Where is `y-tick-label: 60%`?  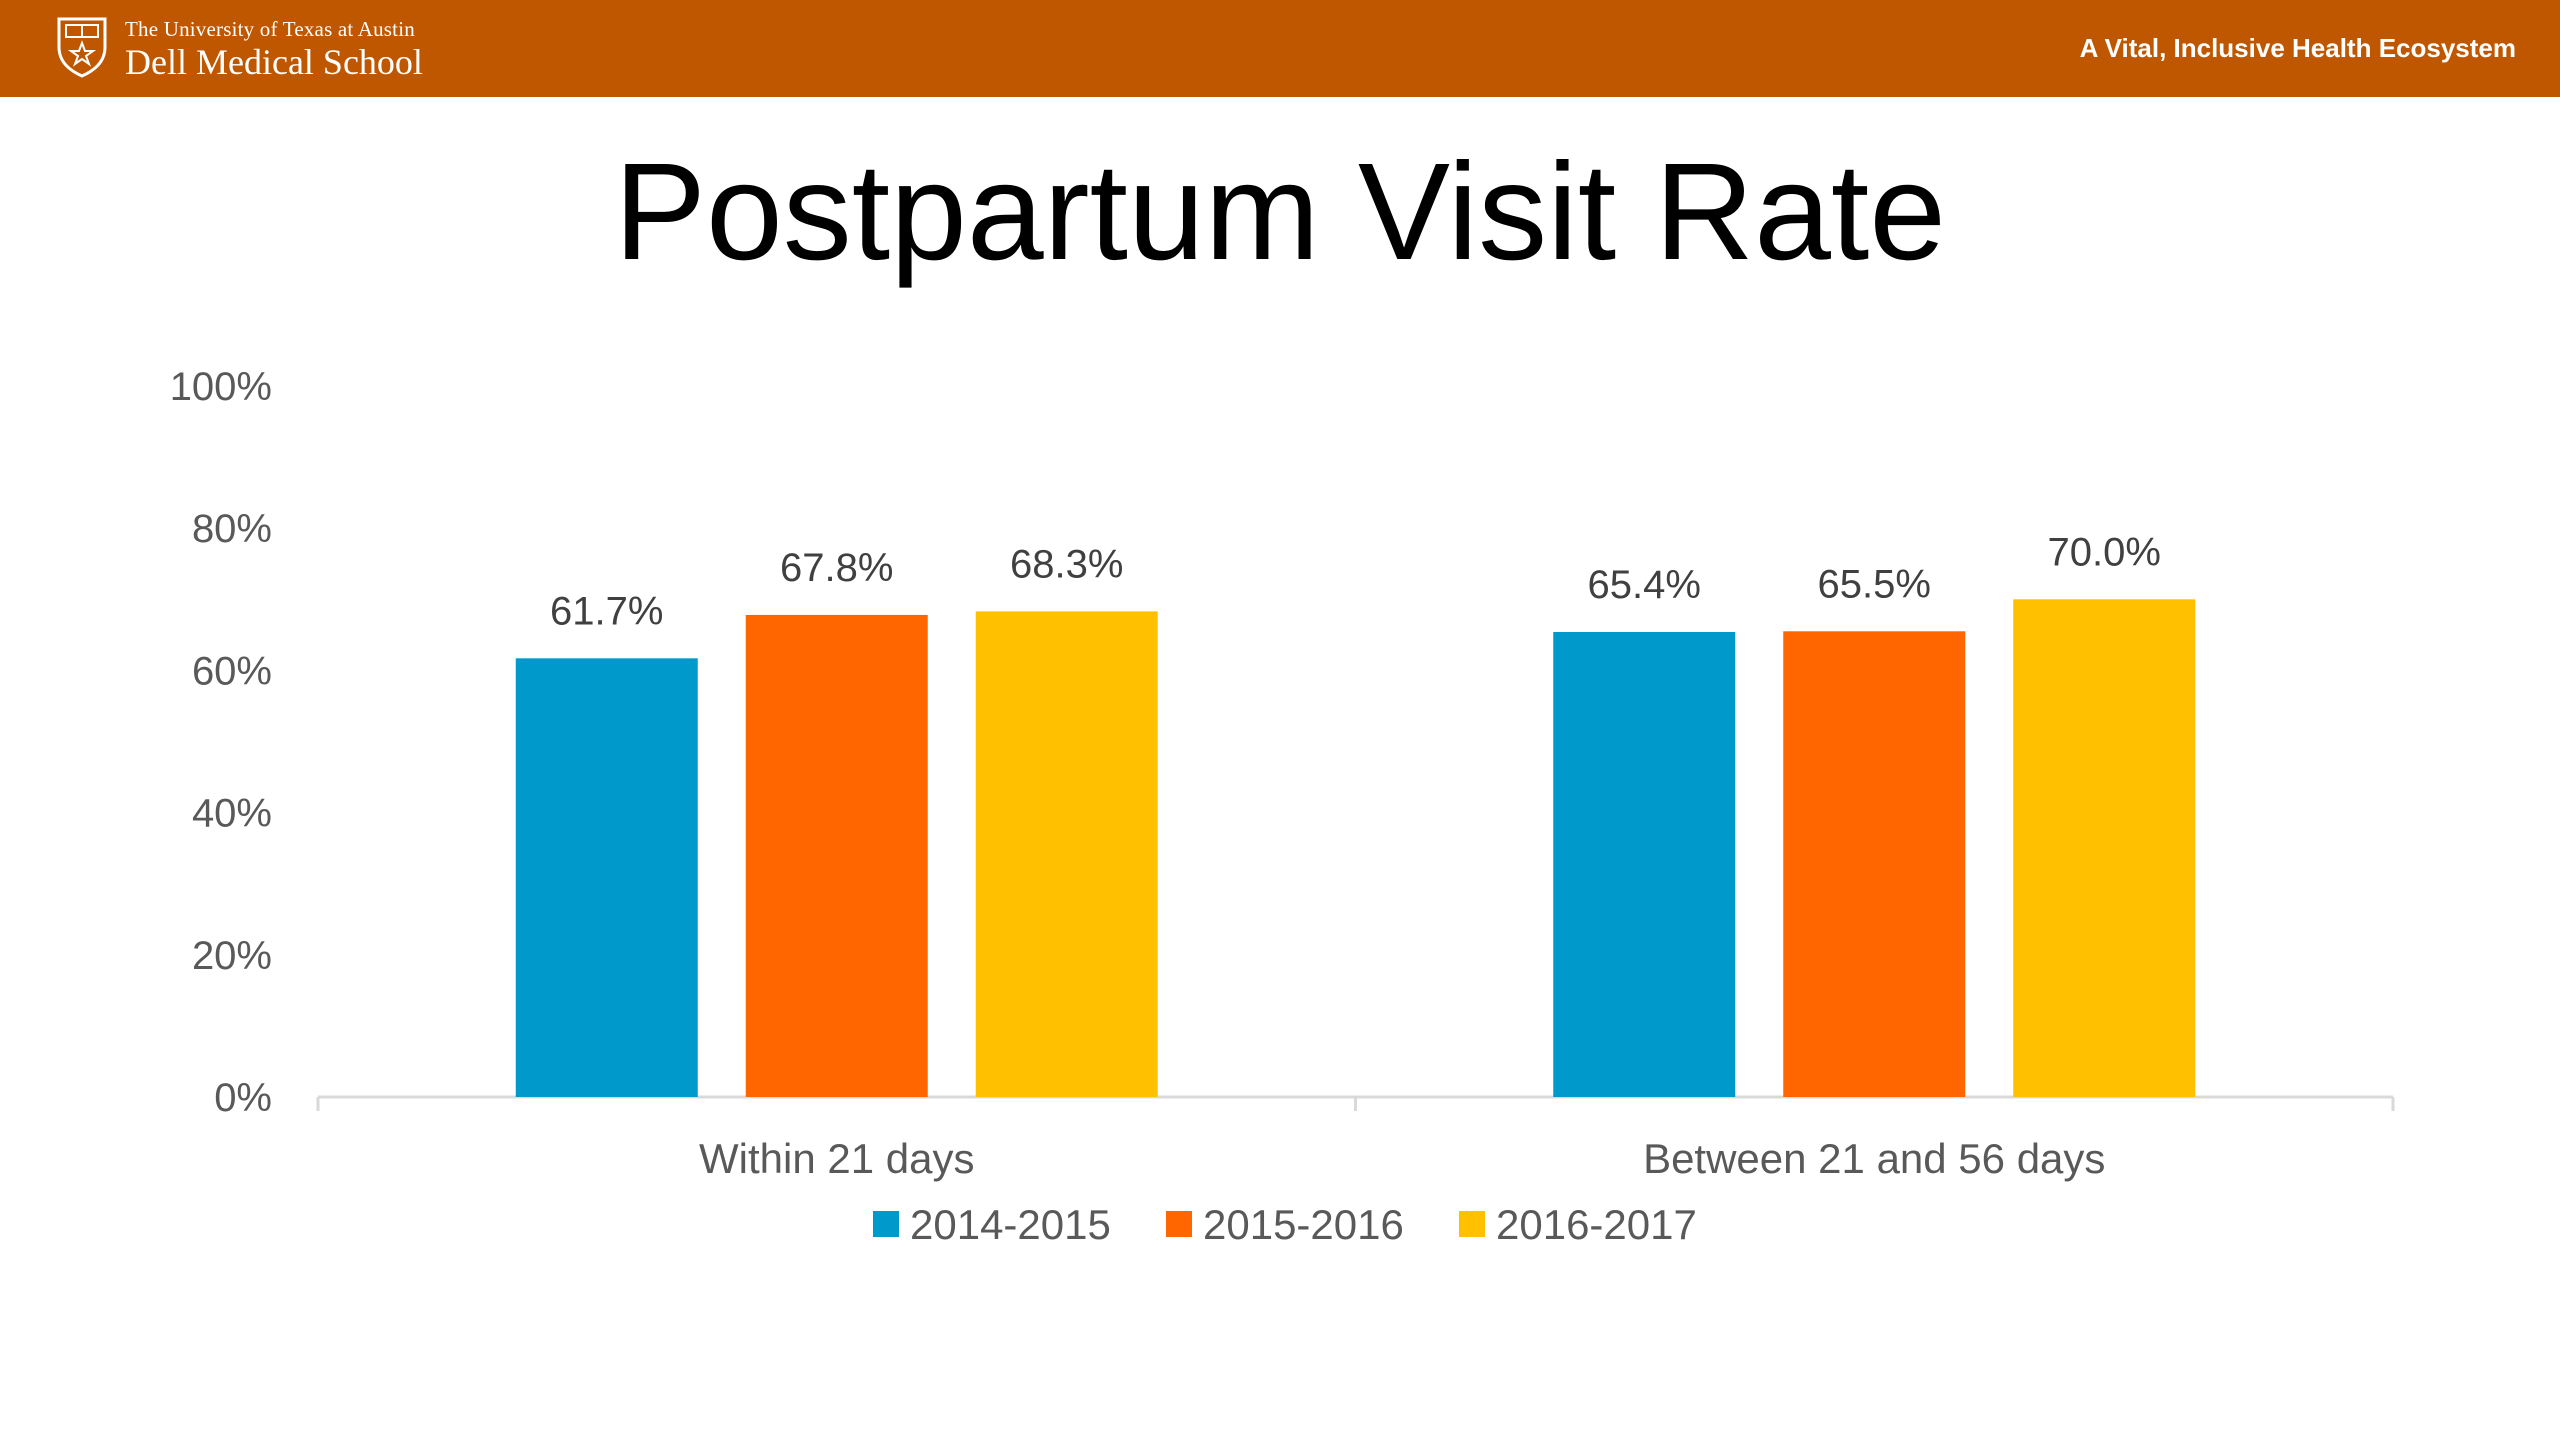
y-tick-label: 60% is located at coordinates (232, 671).